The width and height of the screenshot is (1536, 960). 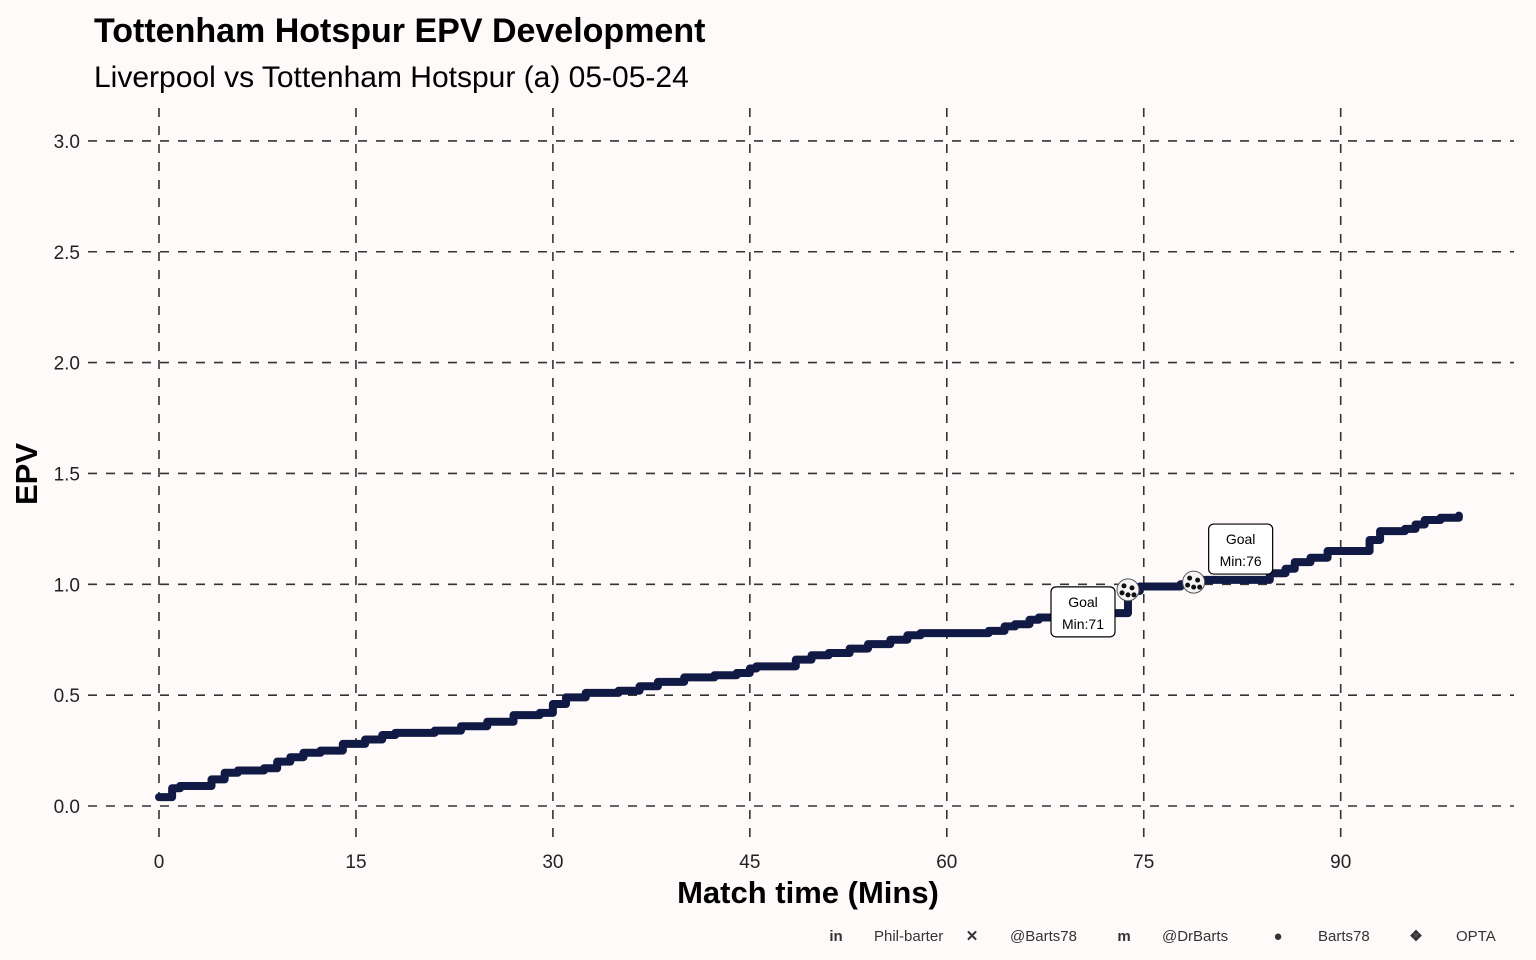 What do you see at coordinates (749, 862) in the screenshot?
I see `x-tick-label: 45` at bounding box center [749, 862].